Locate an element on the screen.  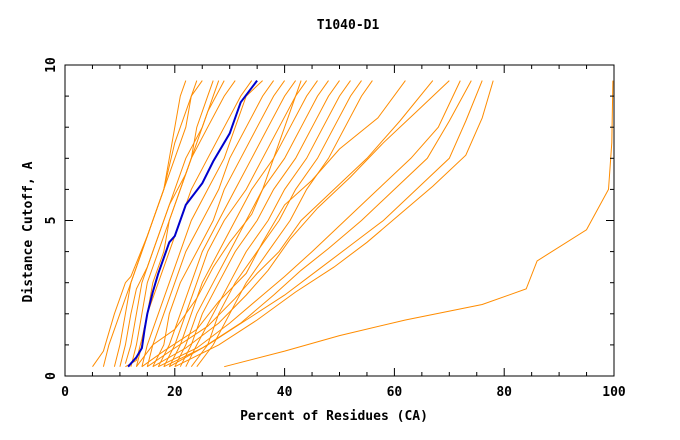
x-tick-label: 80 is located at coordinates (504, 392).